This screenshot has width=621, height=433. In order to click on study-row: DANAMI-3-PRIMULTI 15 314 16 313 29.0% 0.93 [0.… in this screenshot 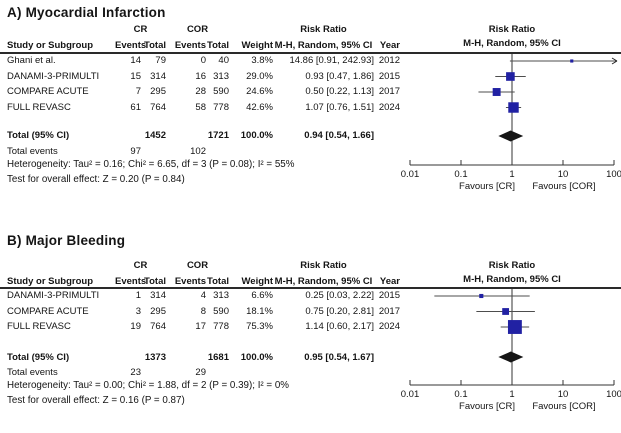, I will do `click(201, 77)`.